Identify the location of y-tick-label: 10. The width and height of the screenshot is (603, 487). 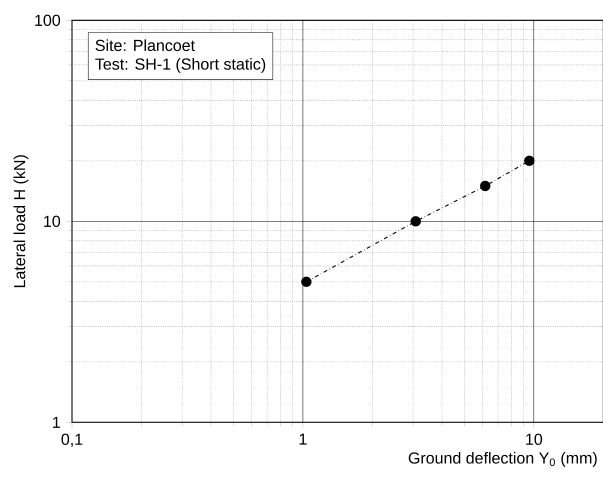
(52, 221).